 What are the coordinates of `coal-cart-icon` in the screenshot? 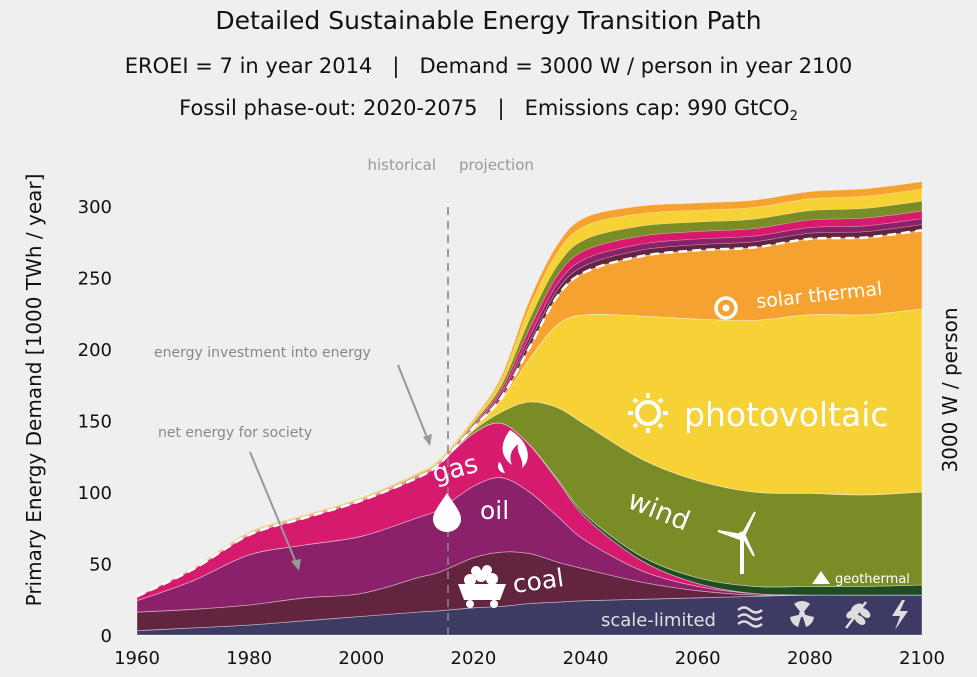 It's located at (482, 586).